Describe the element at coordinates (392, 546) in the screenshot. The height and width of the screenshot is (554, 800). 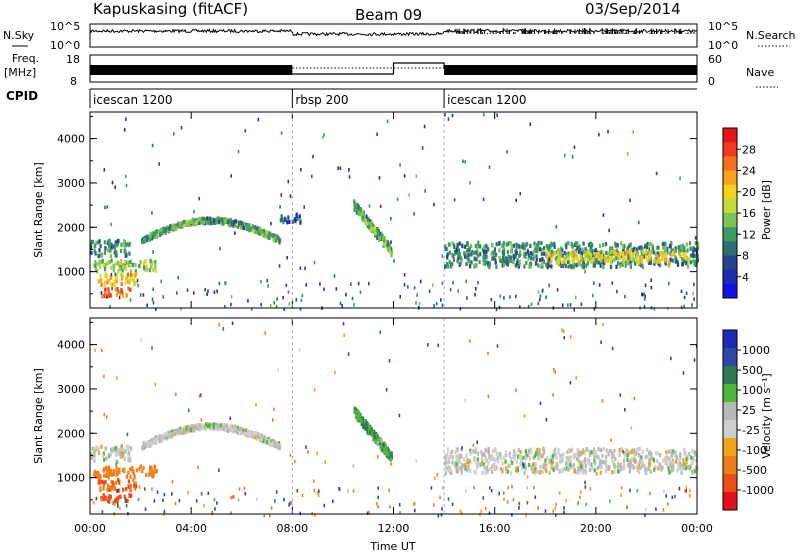
I see `x-axis-label: Time UT` at that location.